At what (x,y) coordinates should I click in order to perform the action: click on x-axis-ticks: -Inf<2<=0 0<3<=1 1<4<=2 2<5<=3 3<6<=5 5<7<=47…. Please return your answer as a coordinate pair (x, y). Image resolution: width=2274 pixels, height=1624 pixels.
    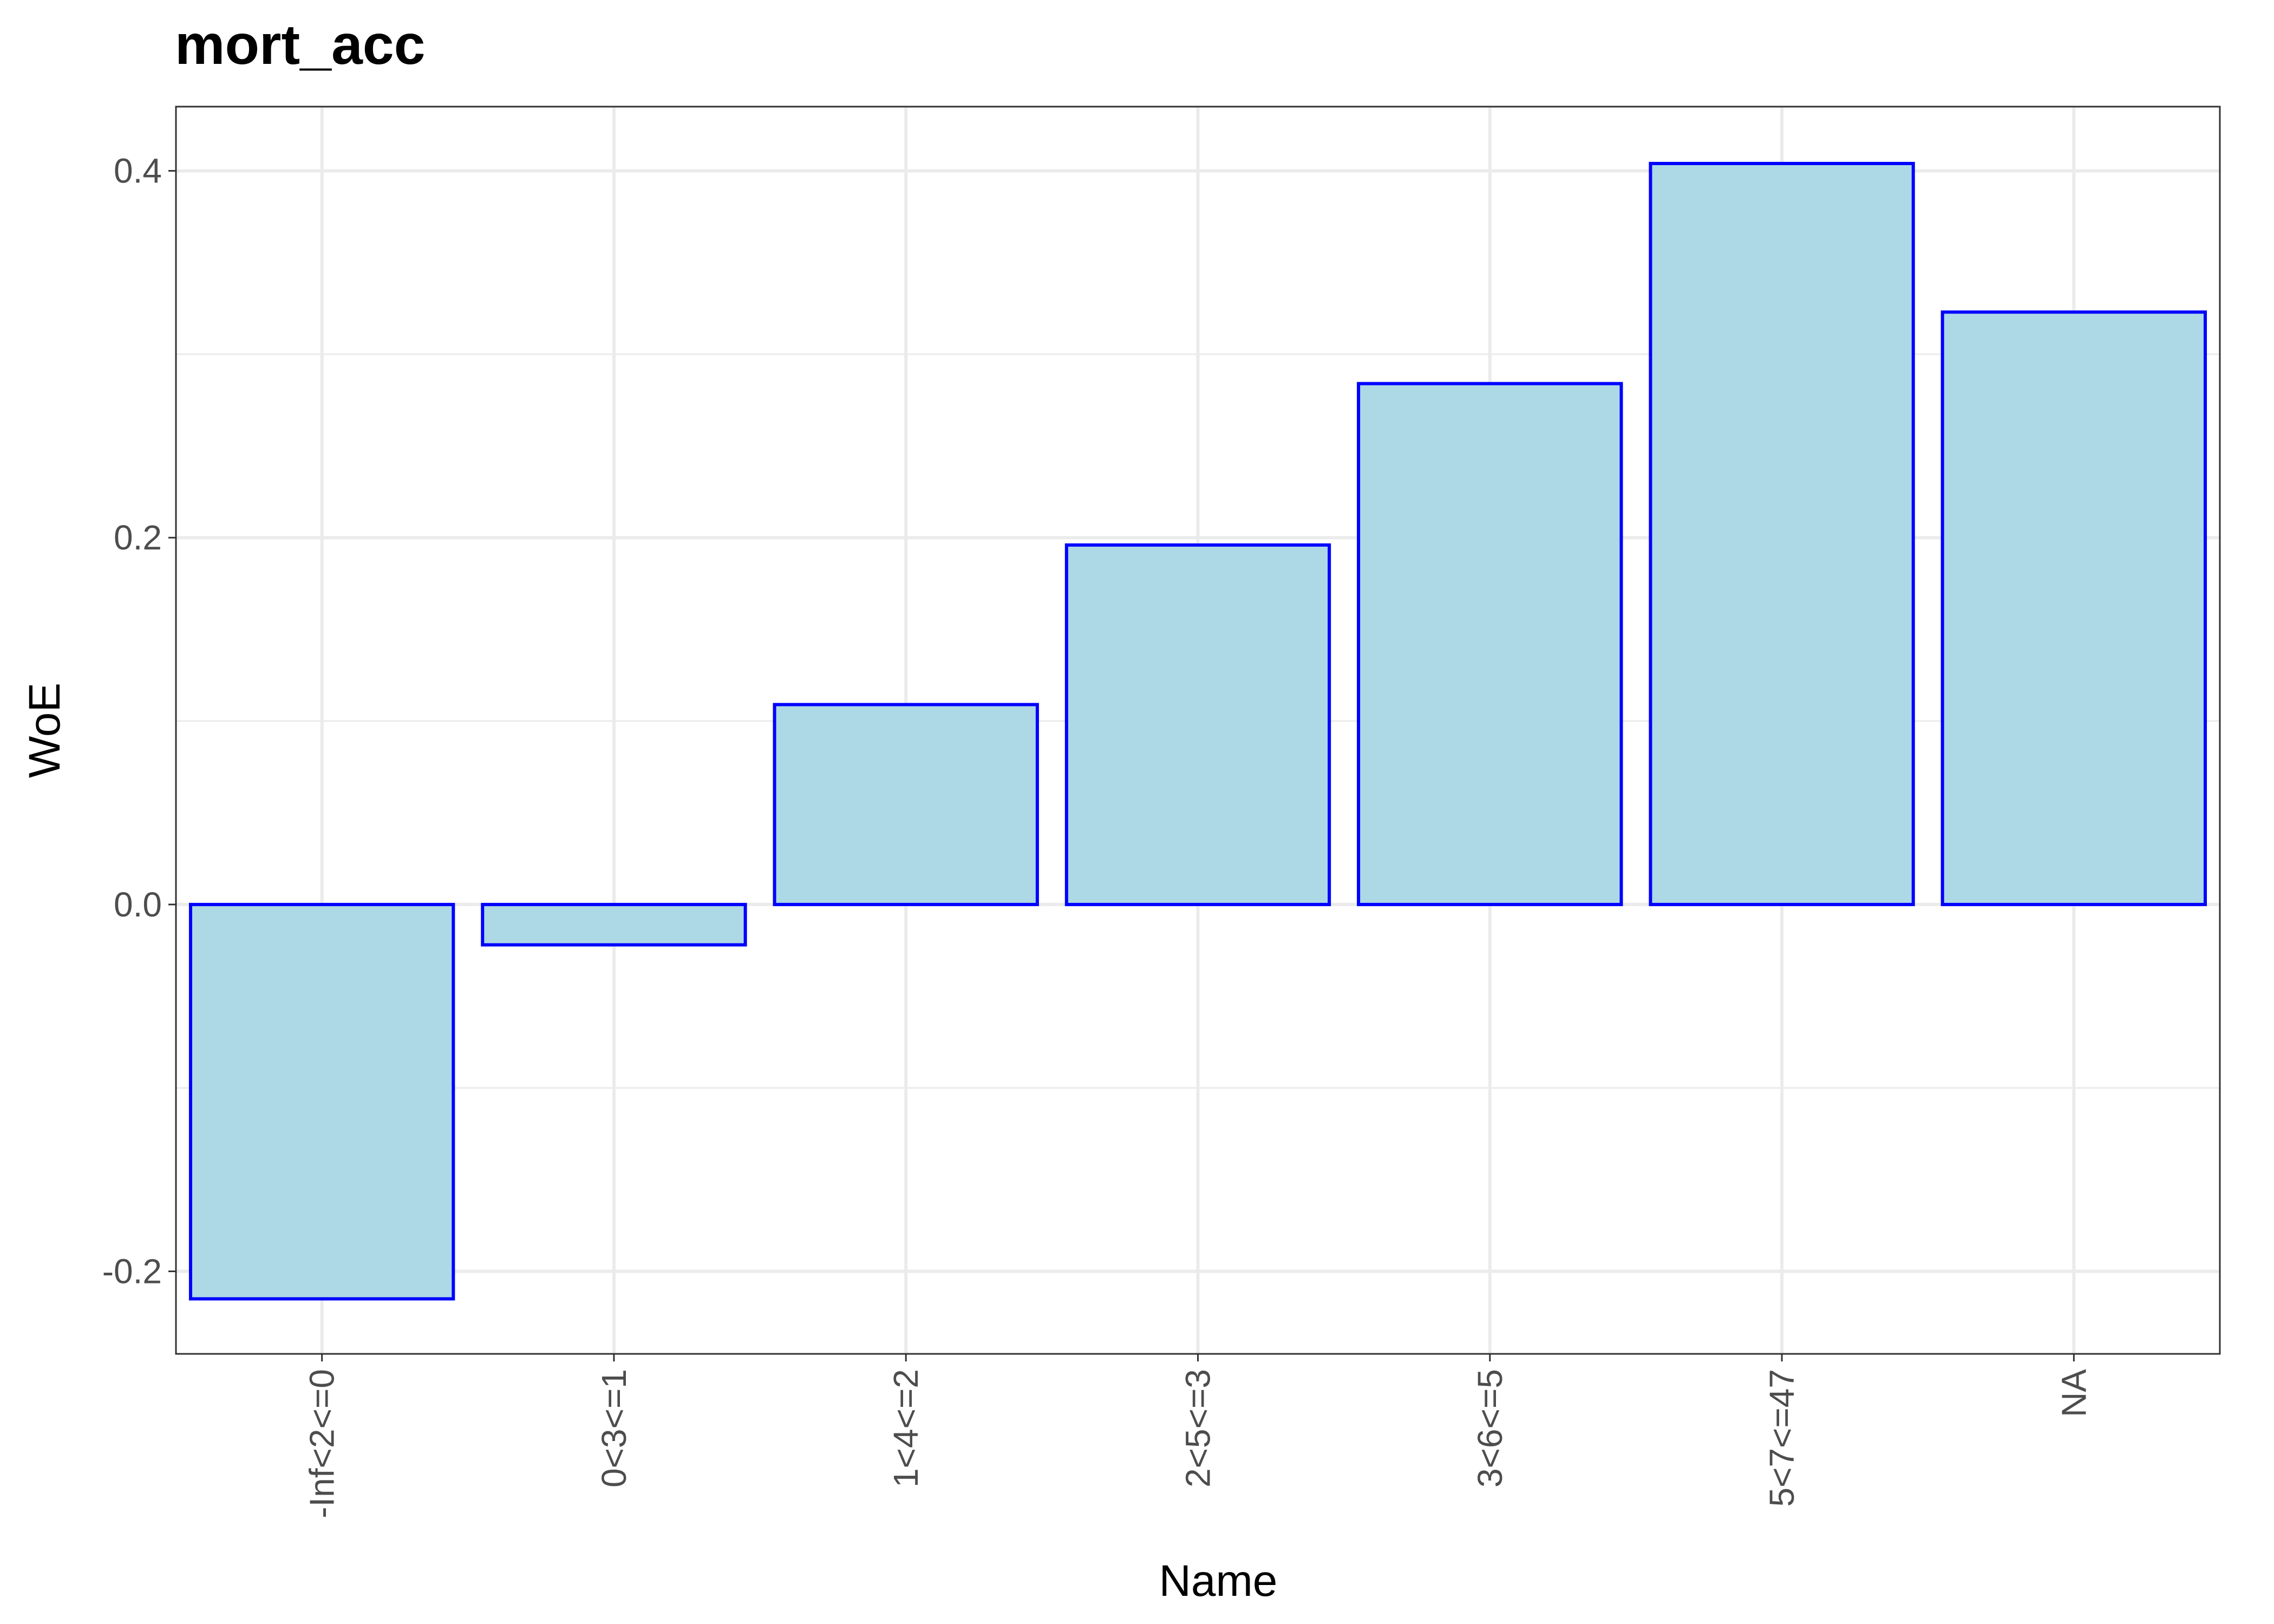
    Looking at the image, I should click on (1198, 1436).